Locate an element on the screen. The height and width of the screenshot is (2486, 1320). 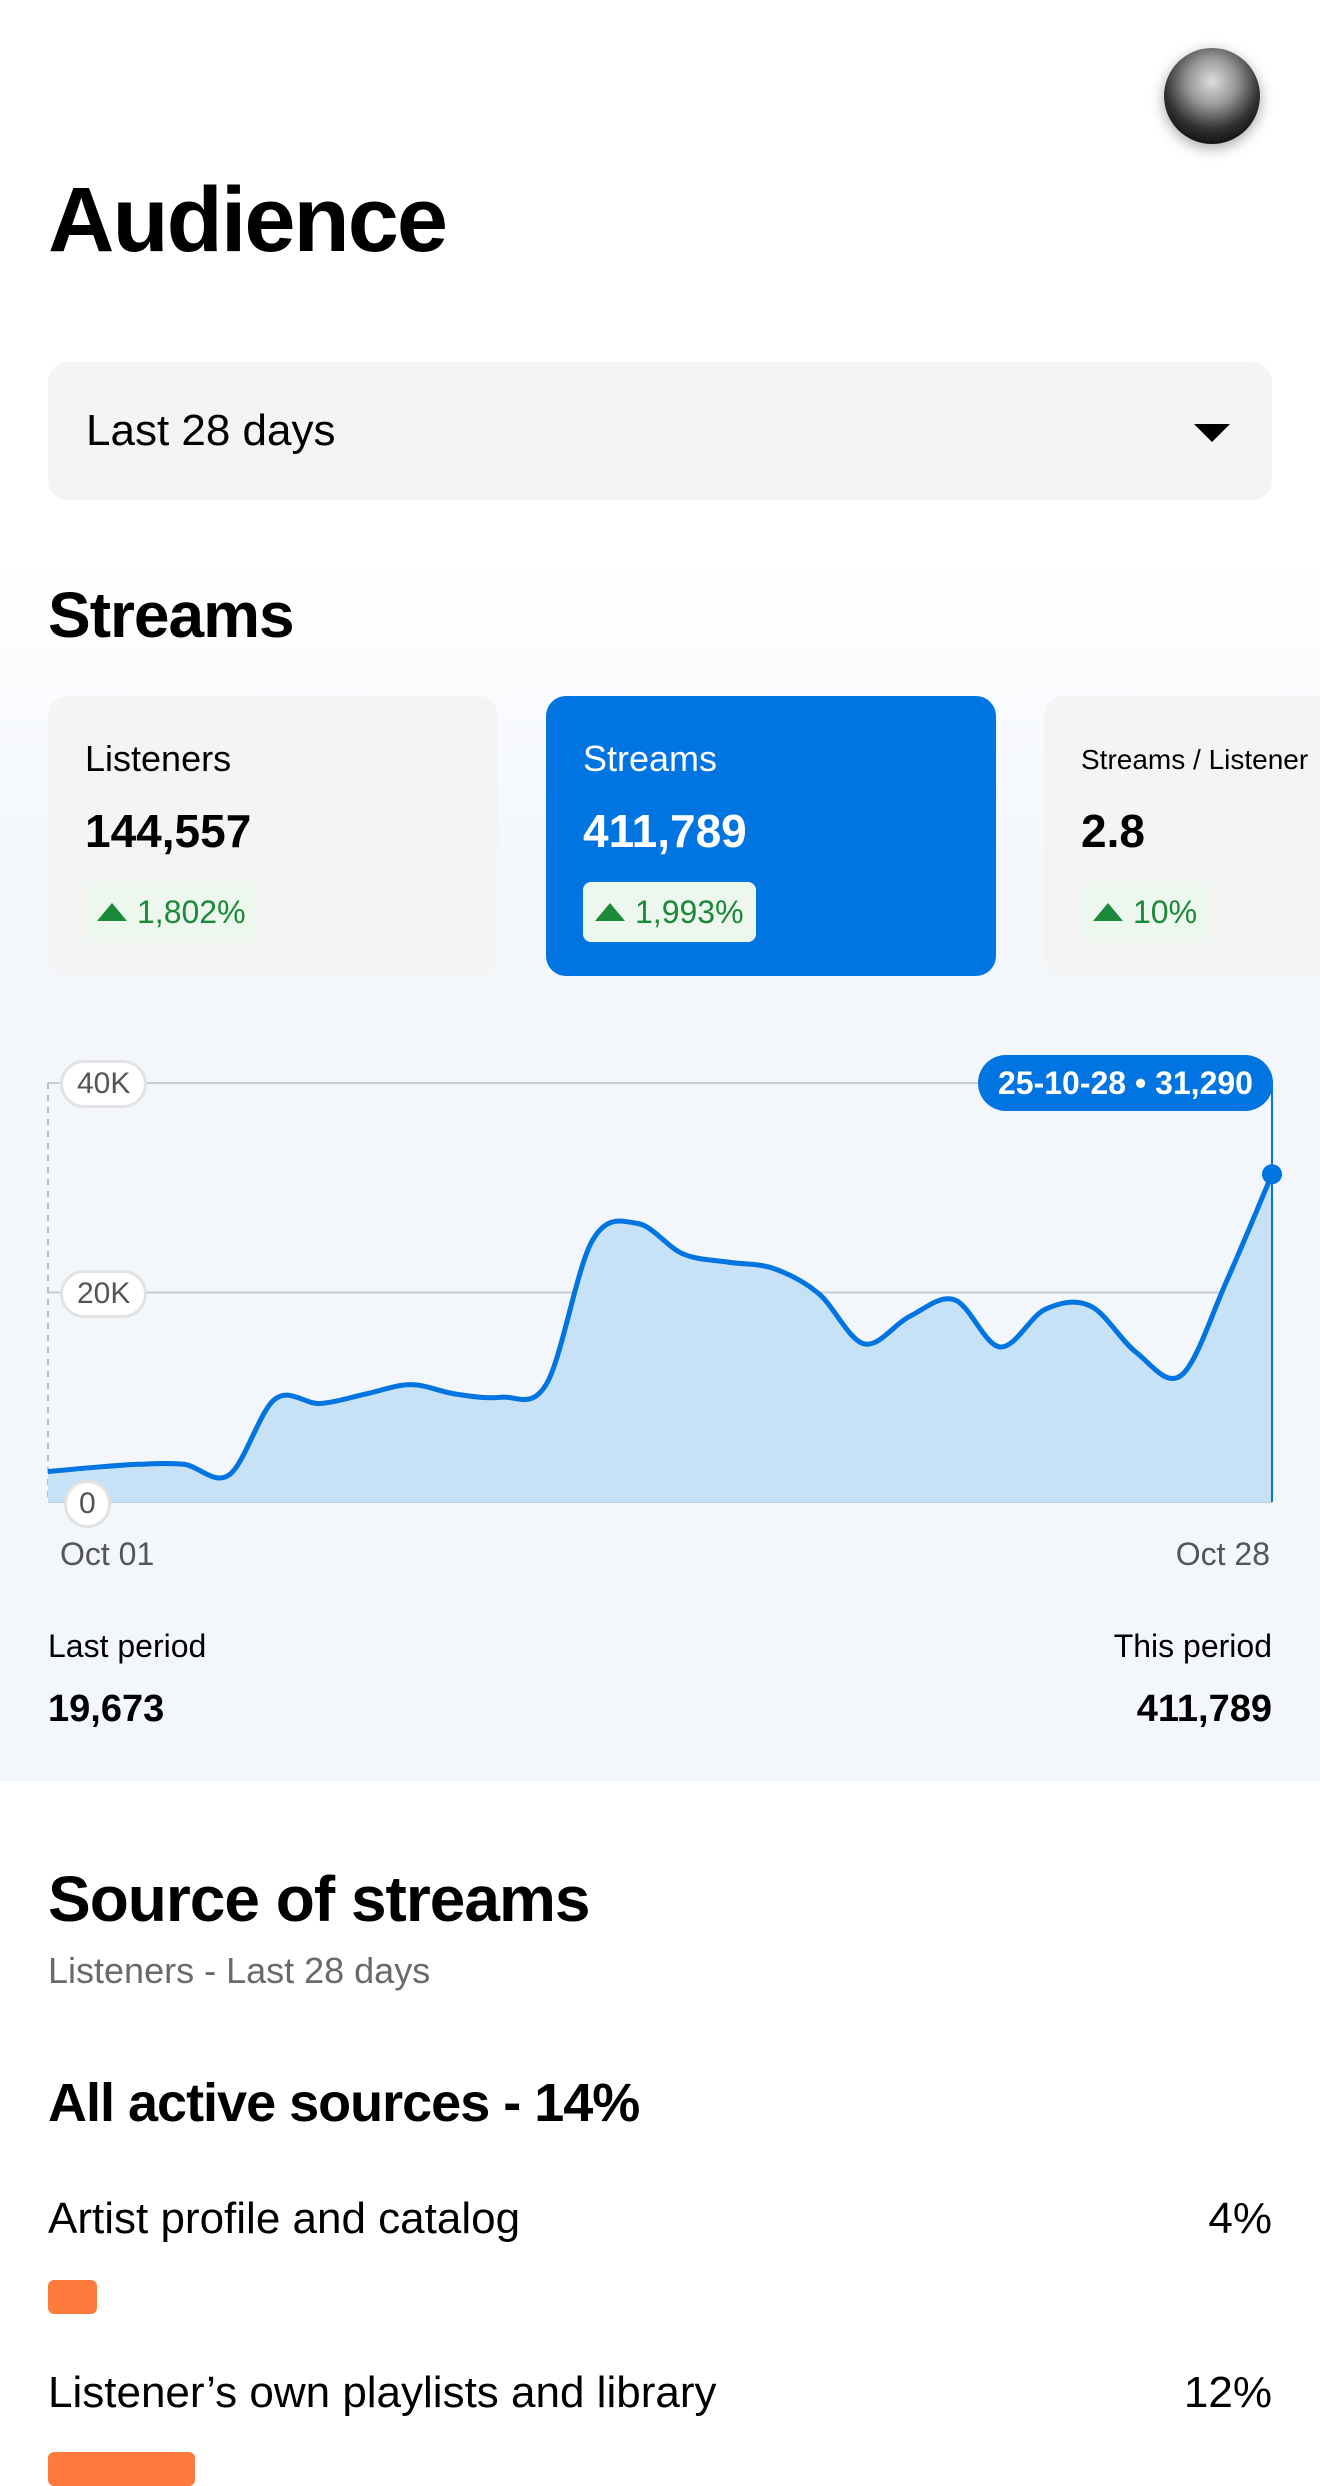
change-value: 10% is located at coordinates (1165, 911).